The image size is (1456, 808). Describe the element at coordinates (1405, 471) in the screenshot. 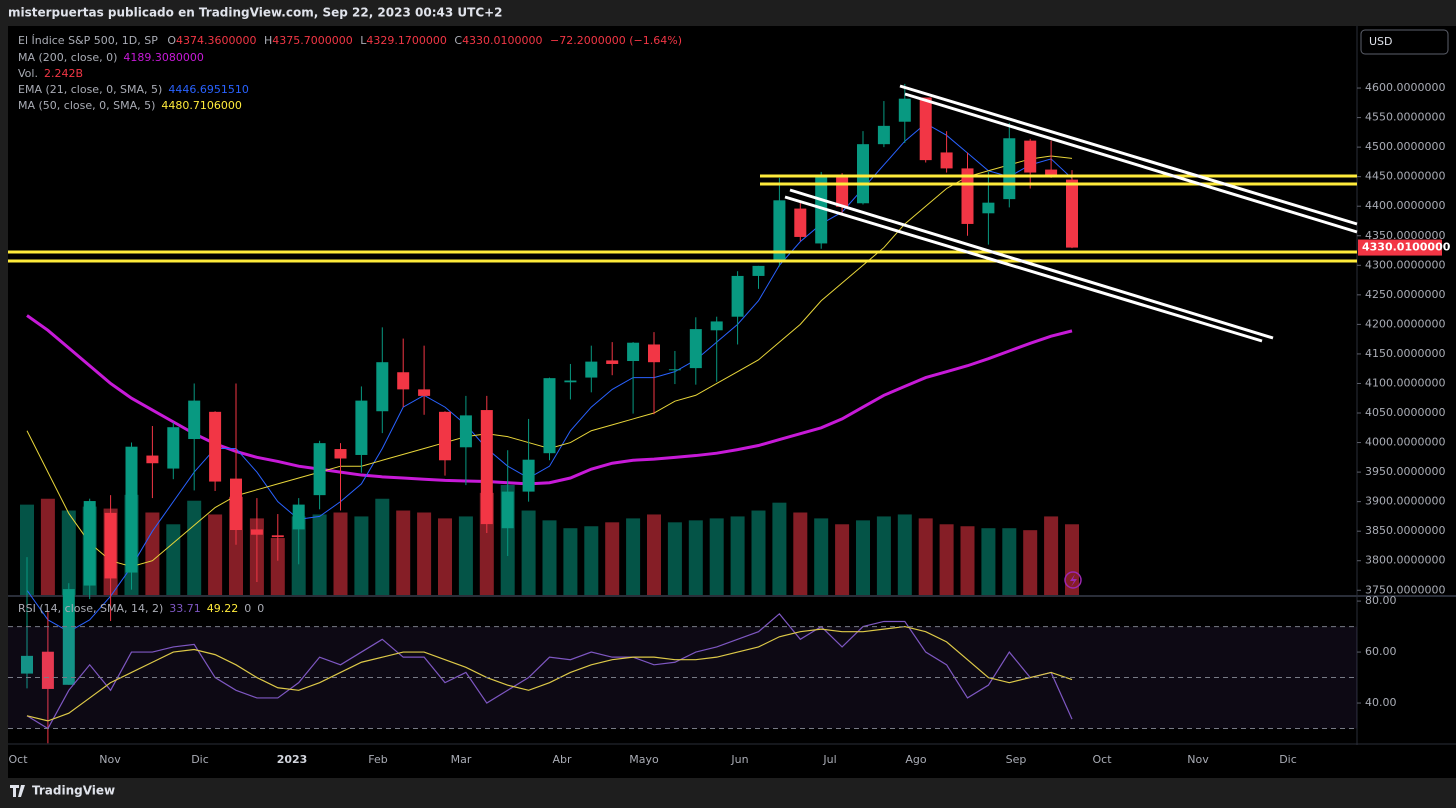

I see `y-tick-label: 3950.0000000` at that location.